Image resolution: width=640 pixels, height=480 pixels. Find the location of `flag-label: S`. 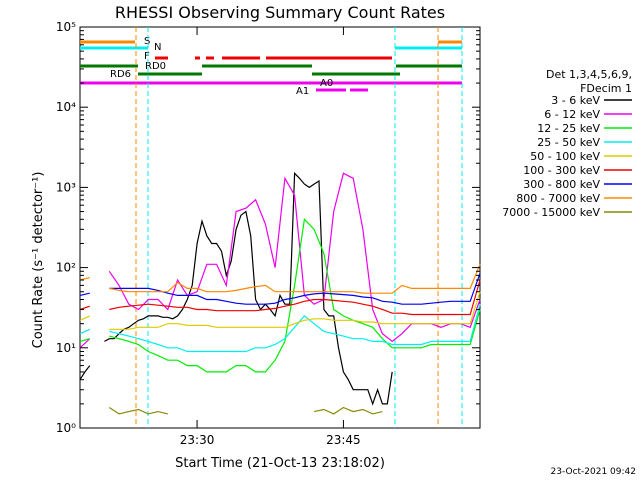

flag-label: S is located at coordinates (147, 41).